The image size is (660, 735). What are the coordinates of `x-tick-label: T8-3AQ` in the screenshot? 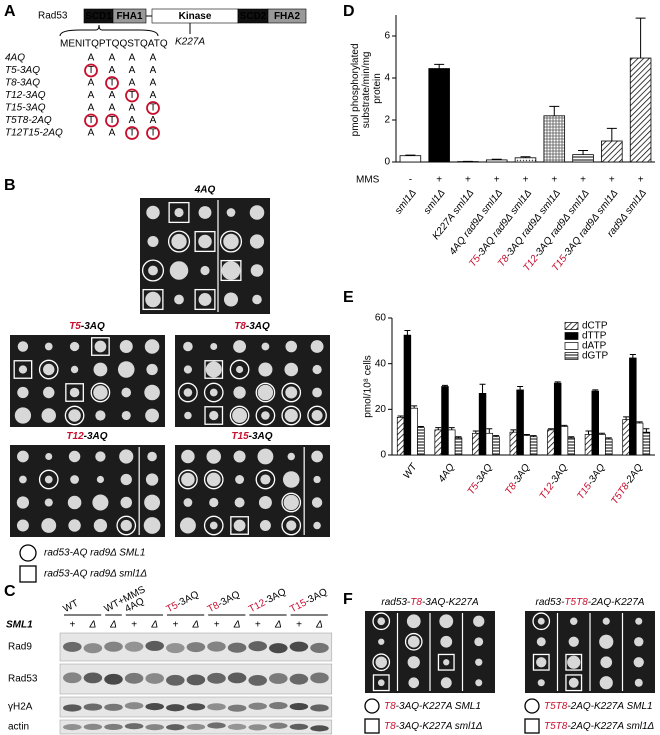 It's located at (517, 479).